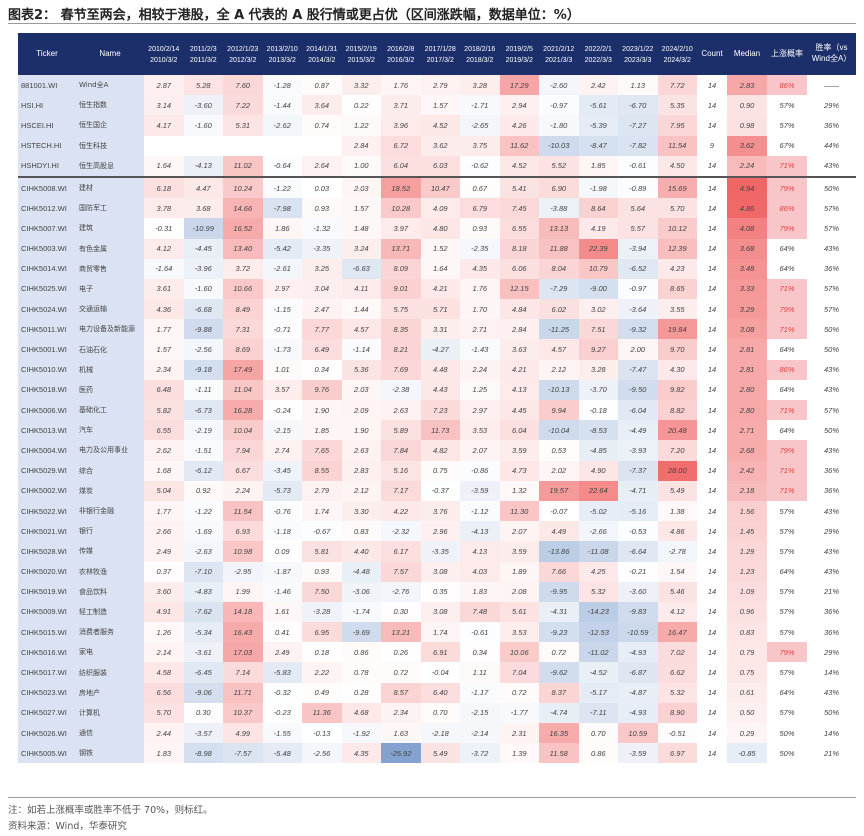 Image resolution: width=864 pixels, height=836 pixels. Describe the element at coordinates (282, 145) in the screenshot. I see `return-cell` at that location.